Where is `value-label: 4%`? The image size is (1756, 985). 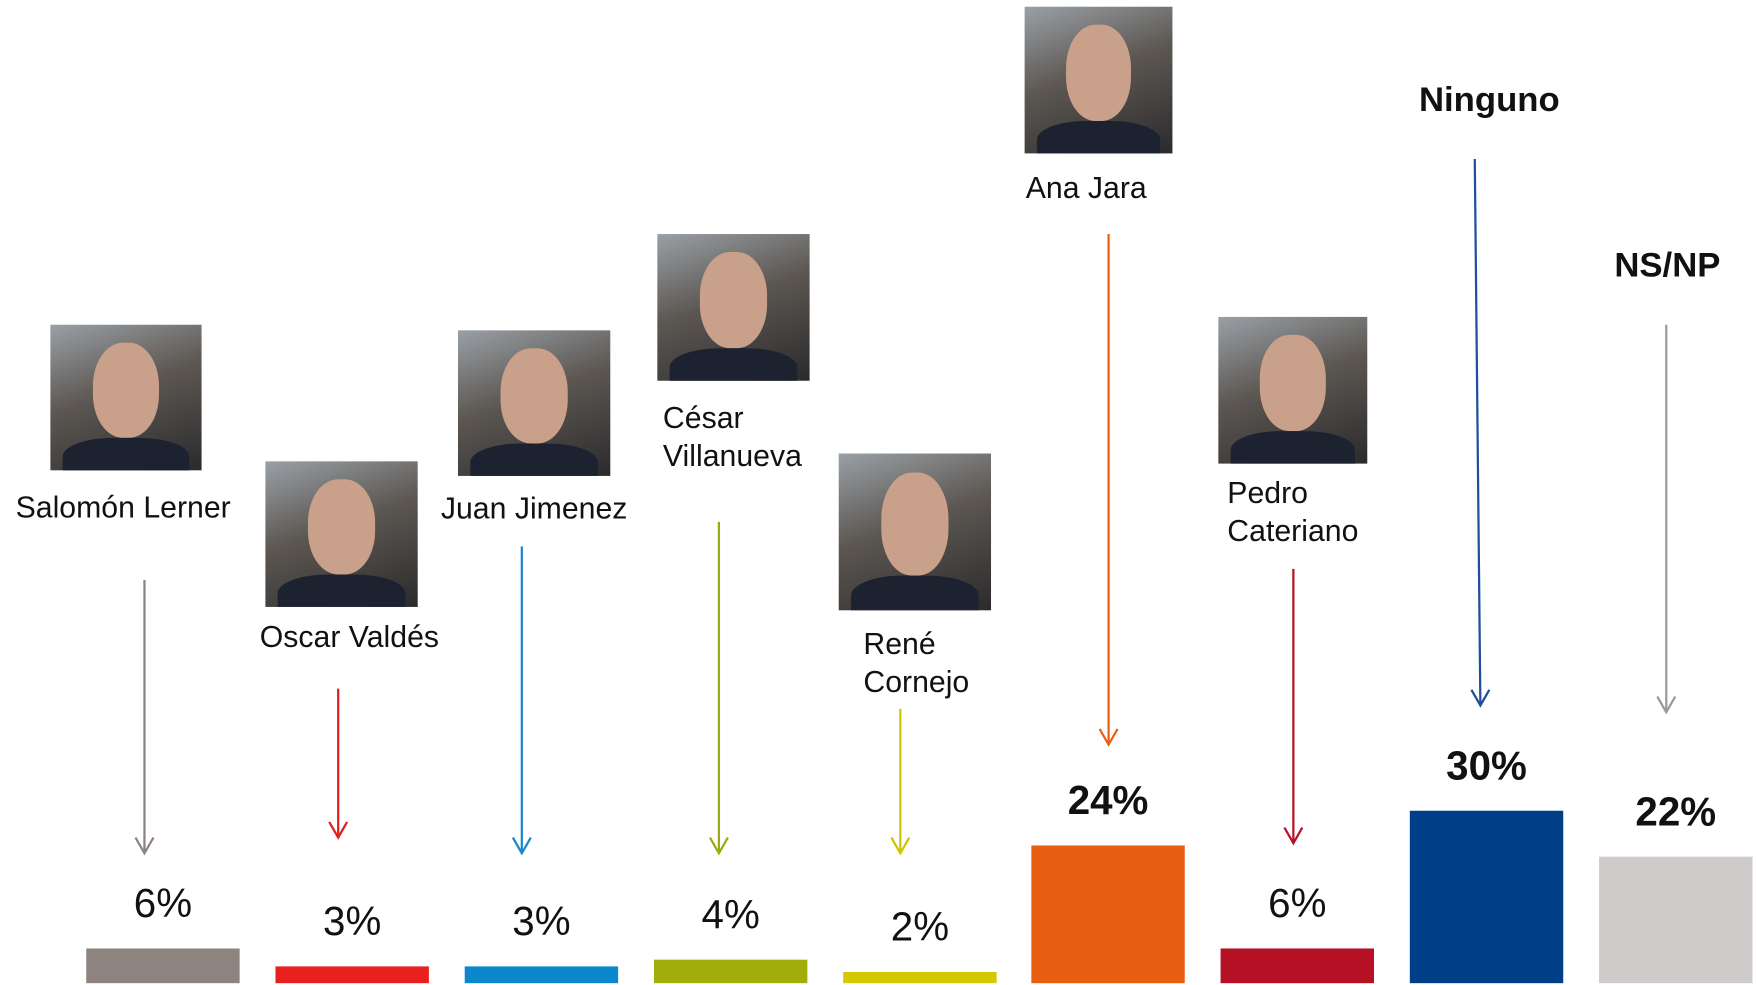 value-label: 4% is located at coordinates (730, 914).